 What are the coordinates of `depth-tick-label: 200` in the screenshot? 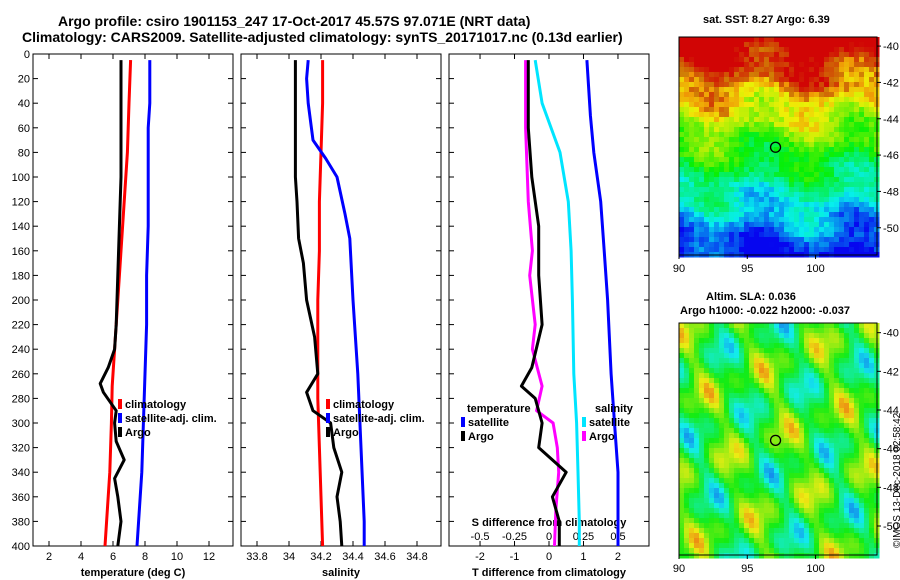 It's located at (21, 301).